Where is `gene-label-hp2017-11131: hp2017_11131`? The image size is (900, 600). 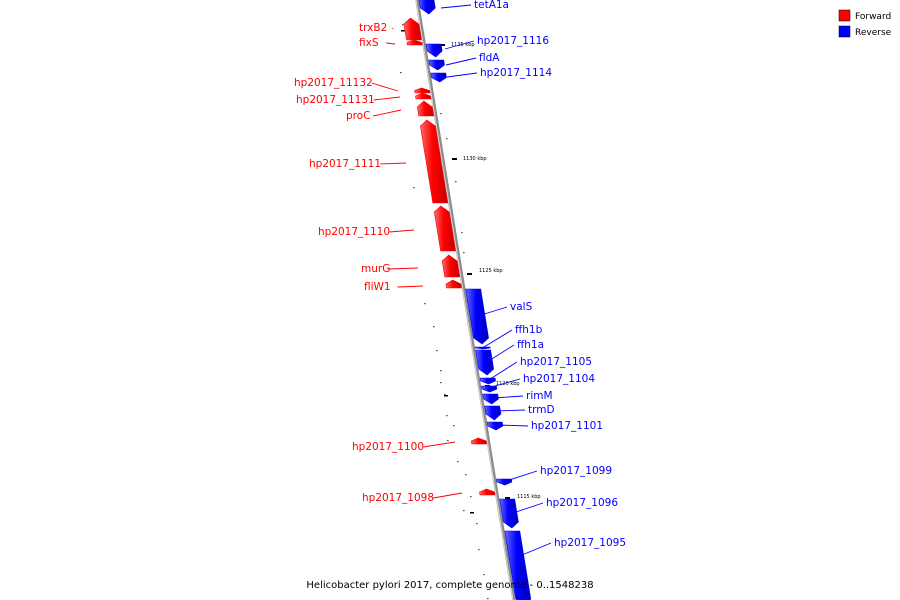
gene-label-hp2017-11131: hp2017_11131 is located at coordinates (335, 100).